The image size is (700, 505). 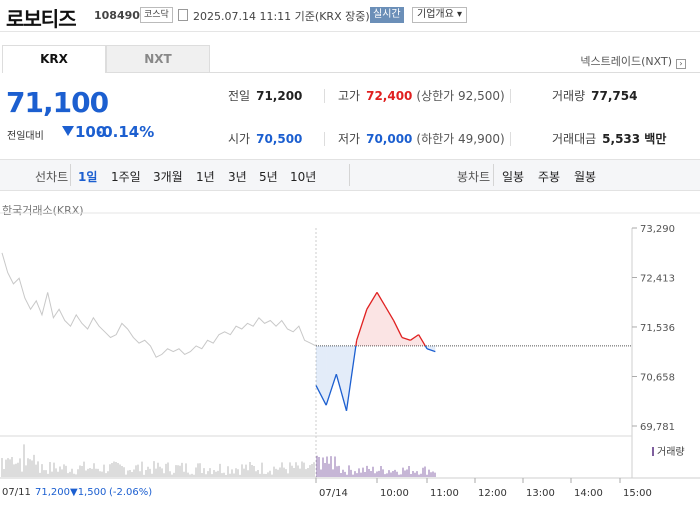 What do you see at coordinates (439, 15) in the screenshot?
I see `company-overview-button: 기업개요 ▾` at bounding box center [439, 15].